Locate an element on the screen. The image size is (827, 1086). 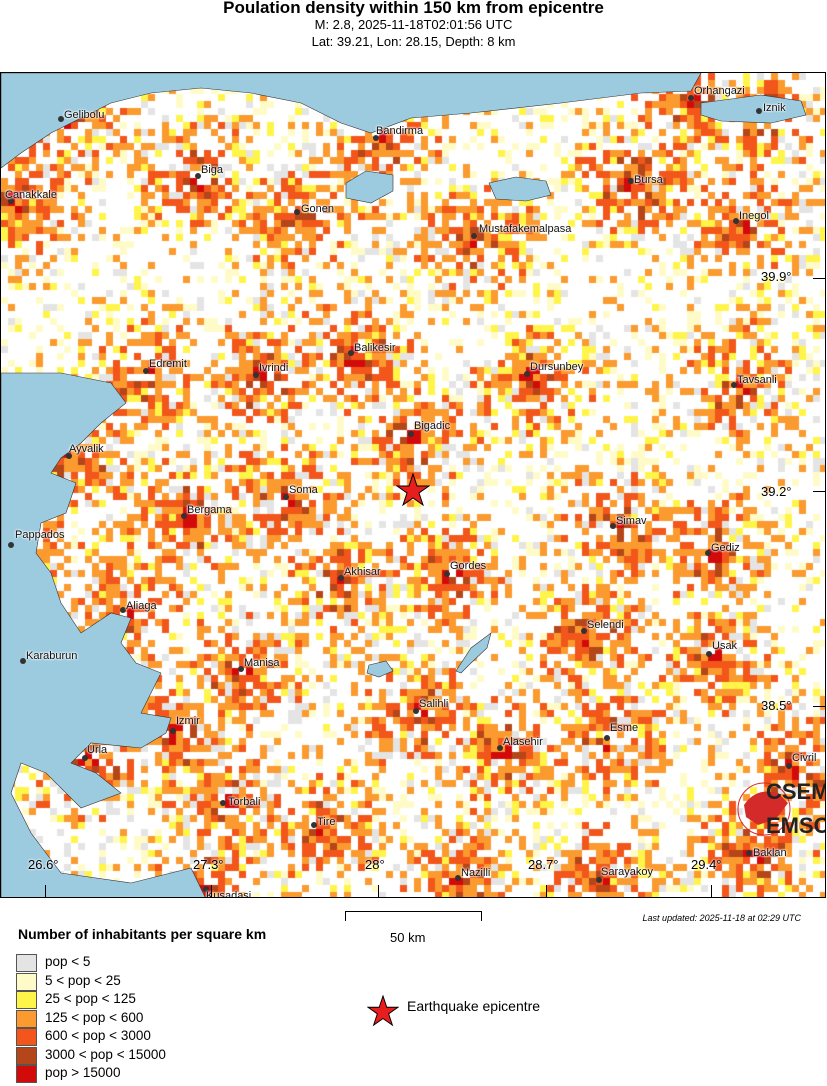
city-label: Usak is located at coordinates (725, 646).